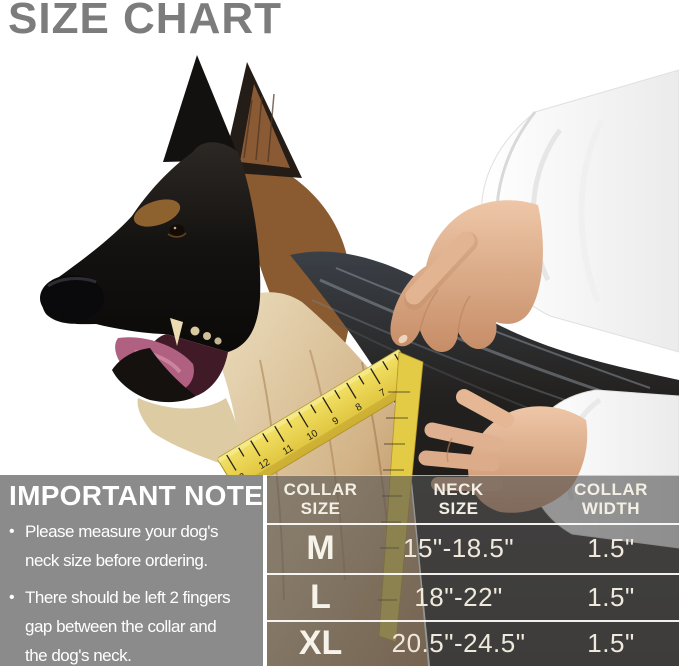  Describe the element at coordinates (485, 408) in the screenshot. I see `lower-thumb` at that location.